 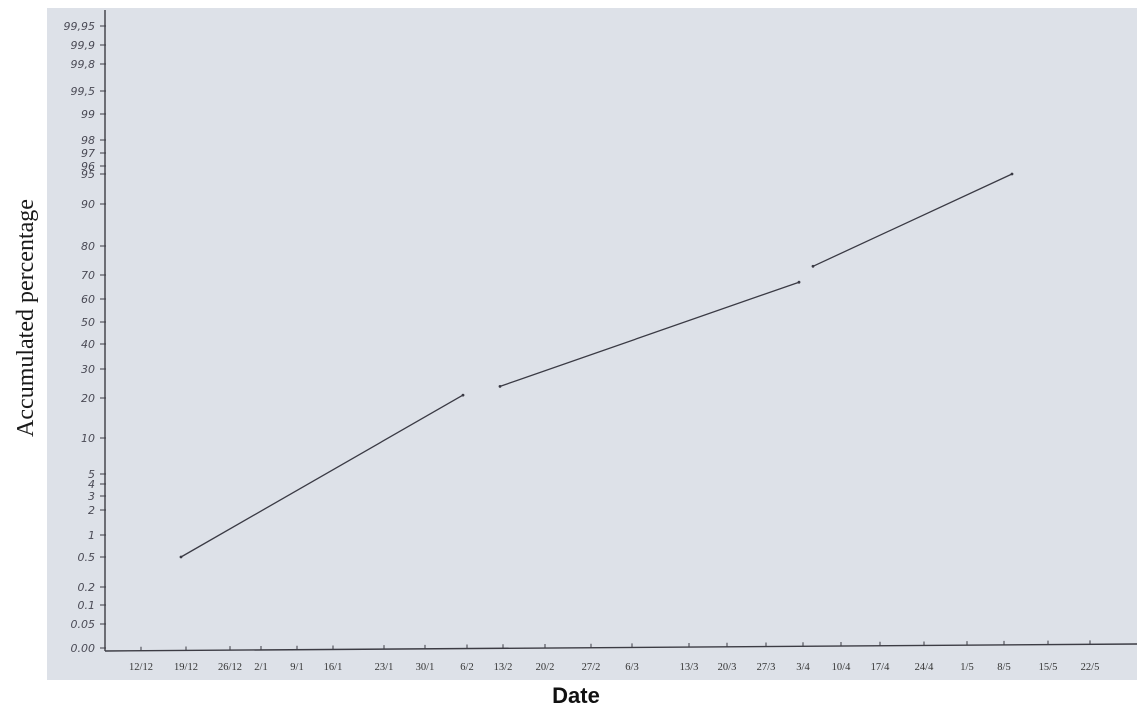 What do you see at coordinates (88, 369) in the screenshot?
I see `y-tick-label: 30` at bounding box center [88, 369].